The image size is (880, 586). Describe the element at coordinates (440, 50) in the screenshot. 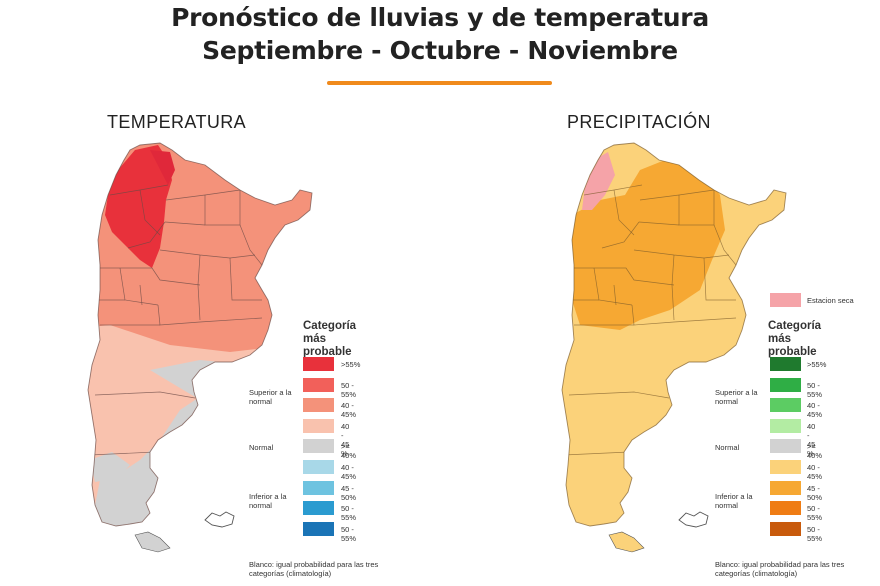

I see `page-subtitle: Septiembre - Octubre - Noviembre` at that location.